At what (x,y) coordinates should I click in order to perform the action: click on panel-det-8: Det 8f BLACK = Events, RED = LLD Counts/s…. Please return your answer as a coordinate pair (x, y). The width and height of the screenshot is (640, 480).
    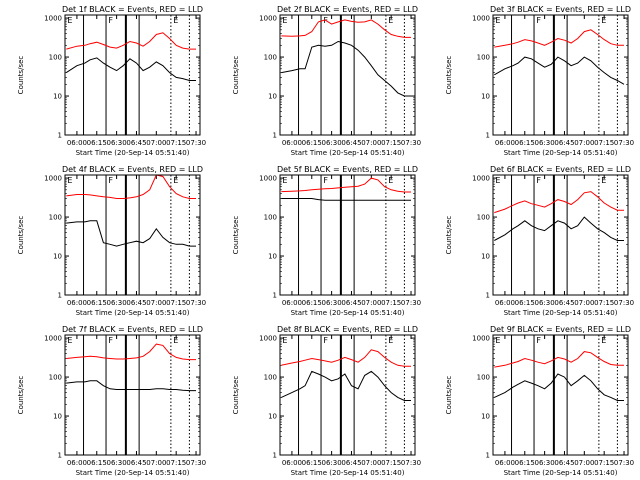
    Looking at the image, I should click on (326, 401).